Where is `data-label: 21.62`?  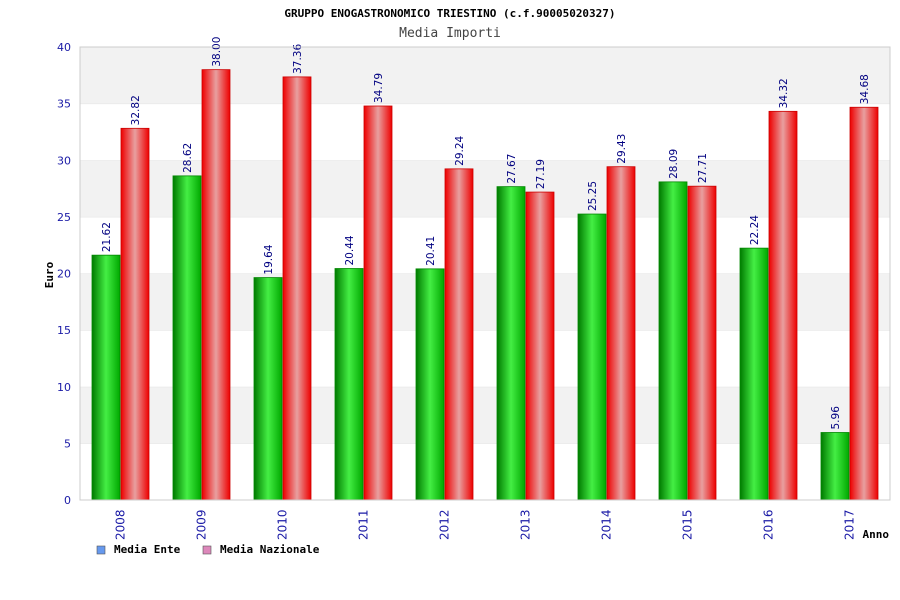 data-label: 21.62 is located at coordinates (107, 237).